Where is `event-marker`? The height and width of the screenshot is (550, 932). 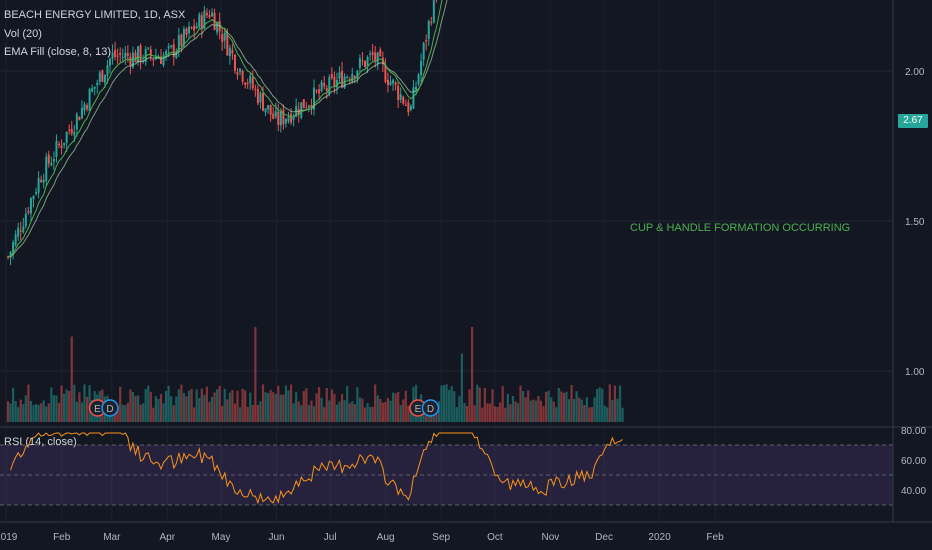
event-marker is located at coordinates (110, 408).